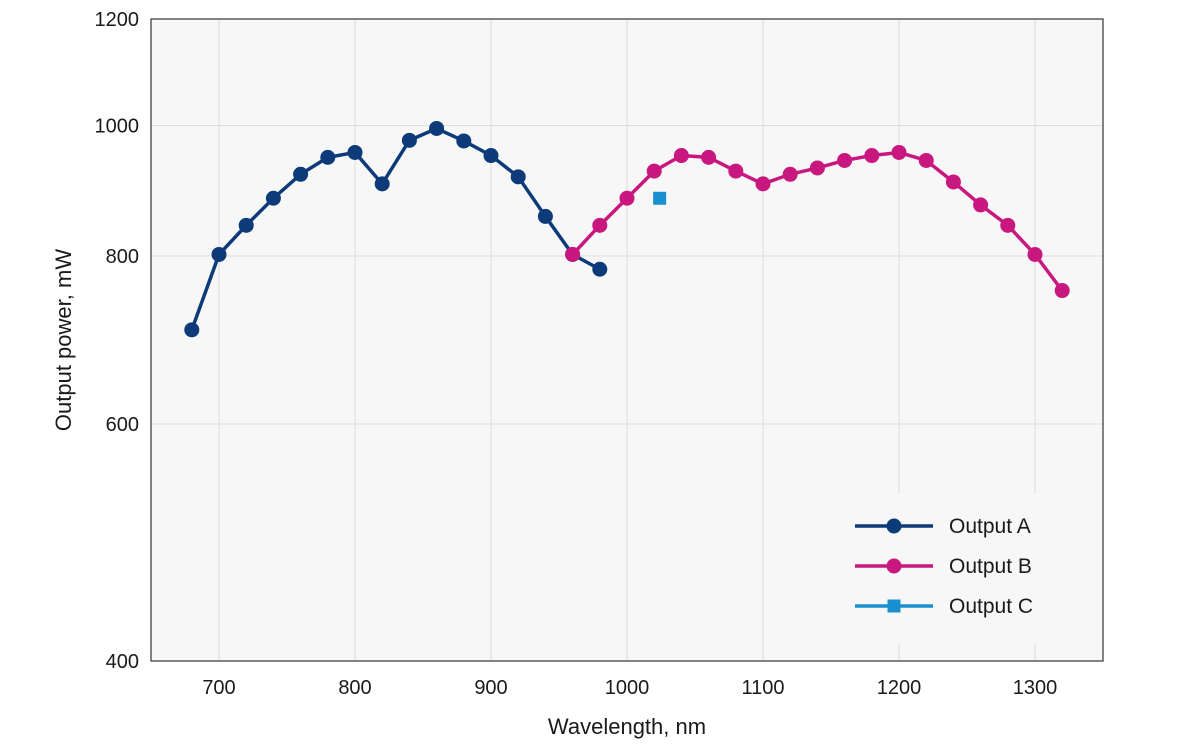 This screenshot has height=755, width=1200. I want to click on x-tick-label: 1000, so click(627, 688).